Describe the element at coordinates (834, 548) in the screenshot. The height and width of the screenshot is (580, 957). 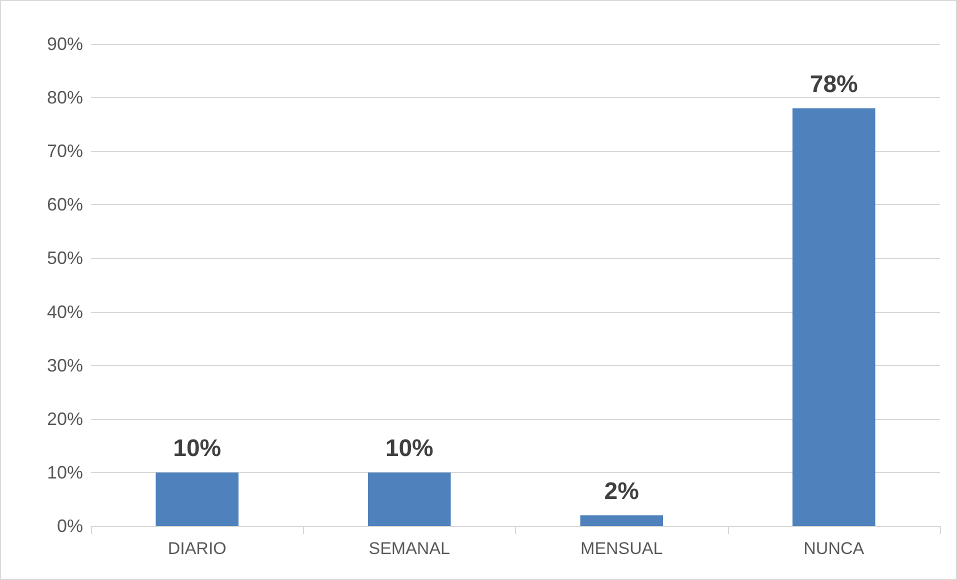
I see `x-tick-label: NUNCA` at that location.